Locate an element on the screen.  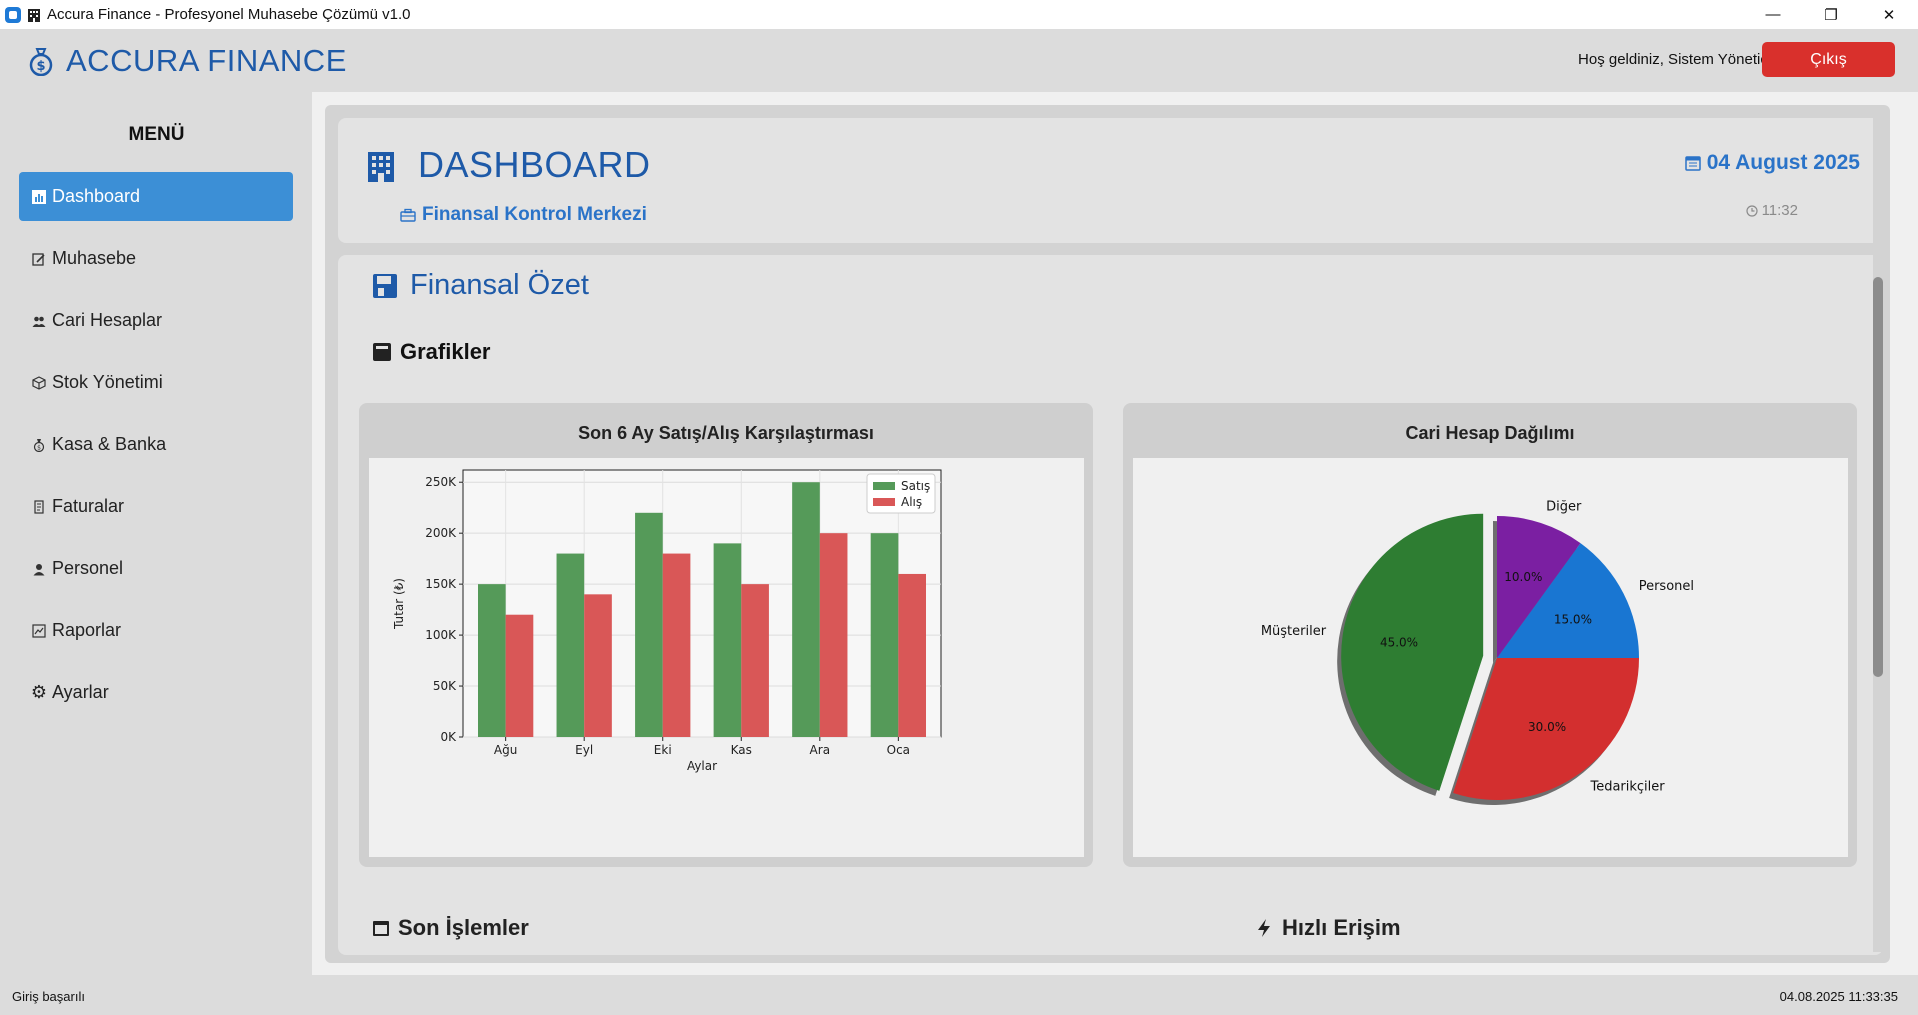
y-tick-label: 0K is located at coordinates (448, 737).